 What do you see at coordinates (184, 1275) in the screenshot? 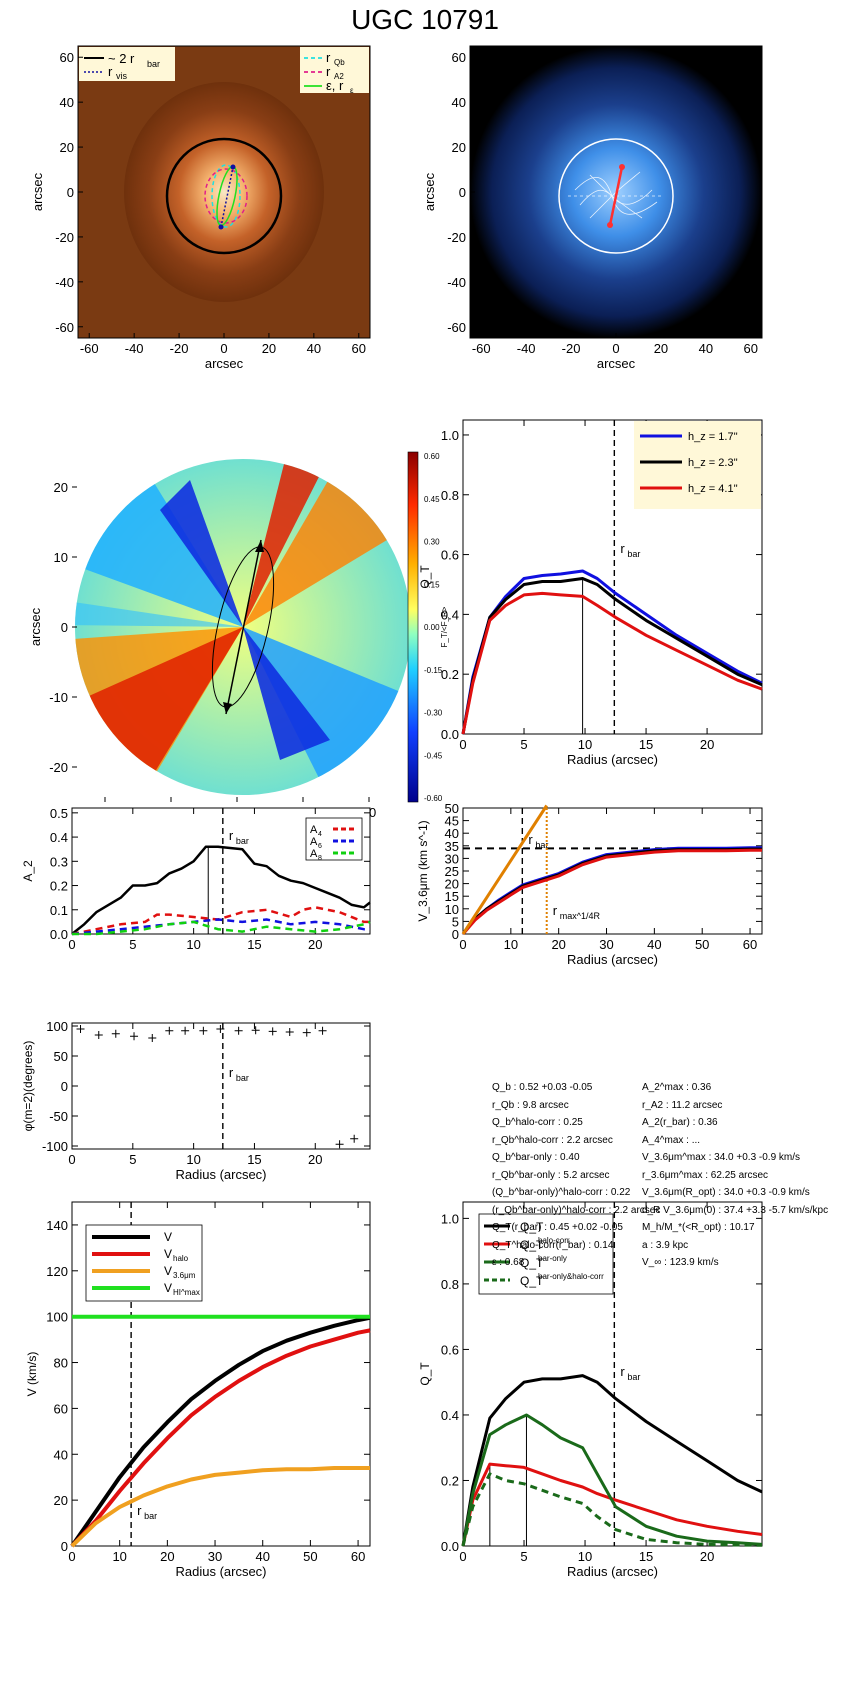
I see `legend-subscript: 3.6μm` at bounding box center [184, 1275].